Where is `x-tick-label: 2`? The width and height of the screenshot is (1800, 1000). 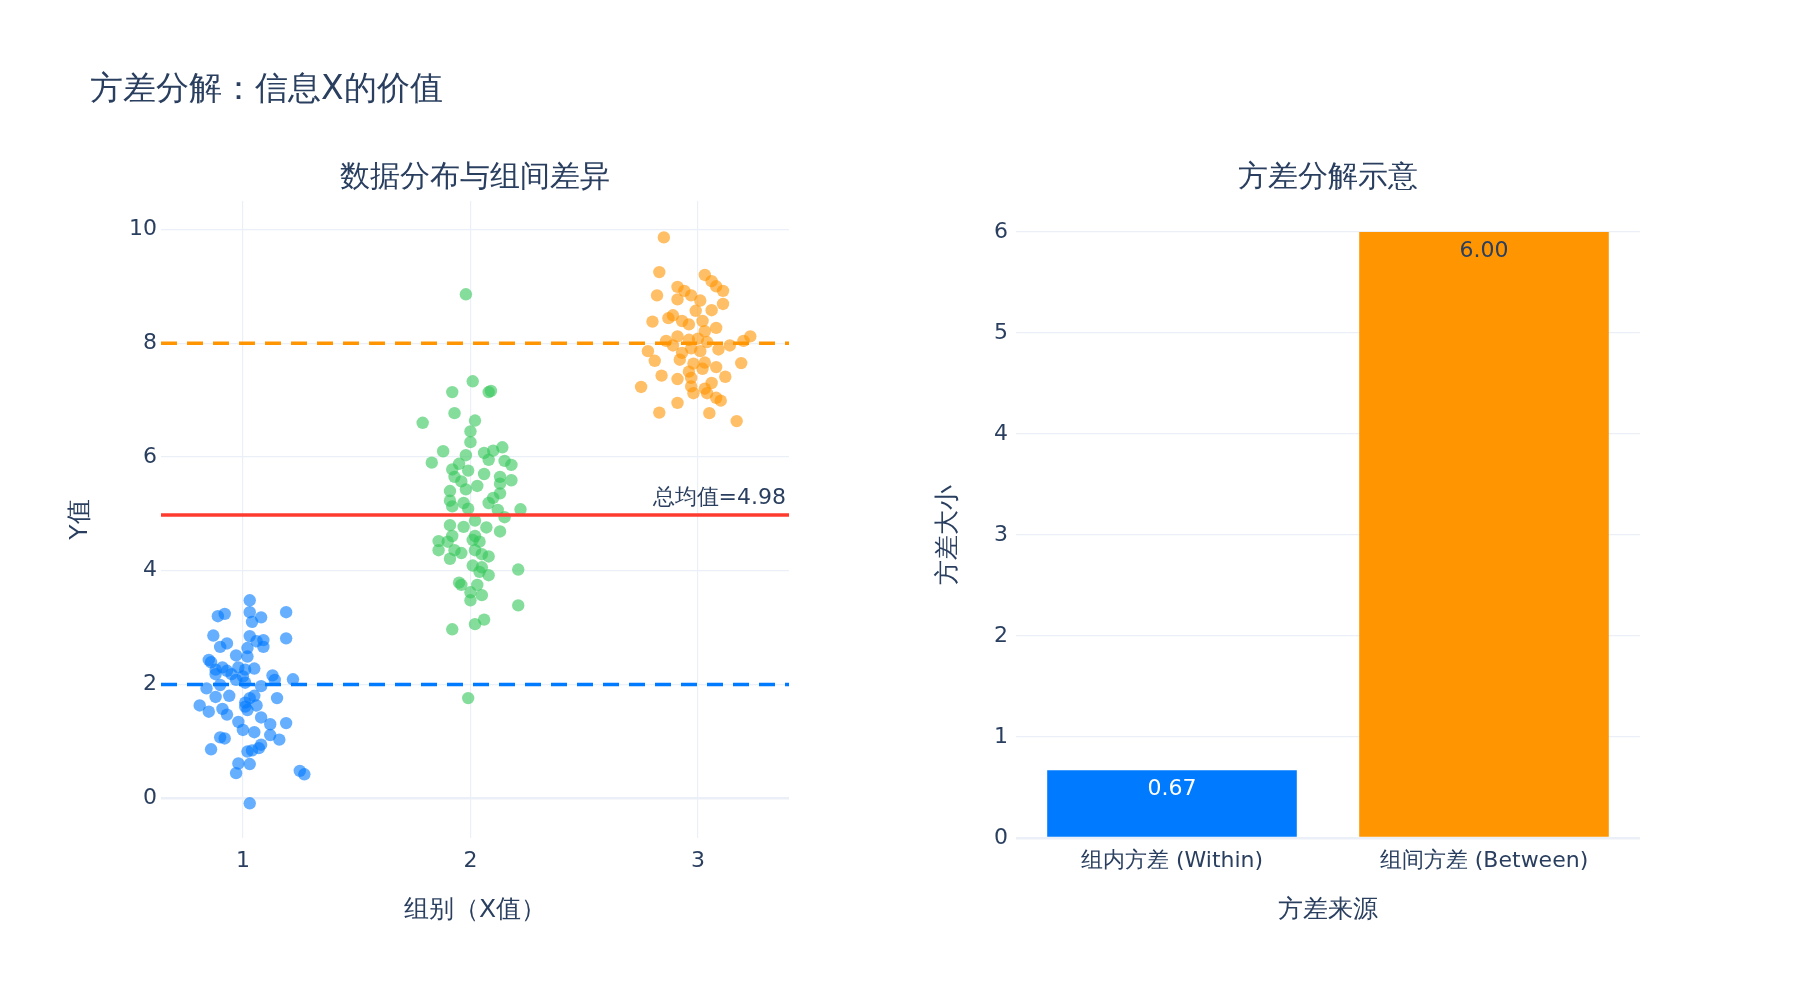 x-tick-label: 2 is located at coordinates (470, 859).